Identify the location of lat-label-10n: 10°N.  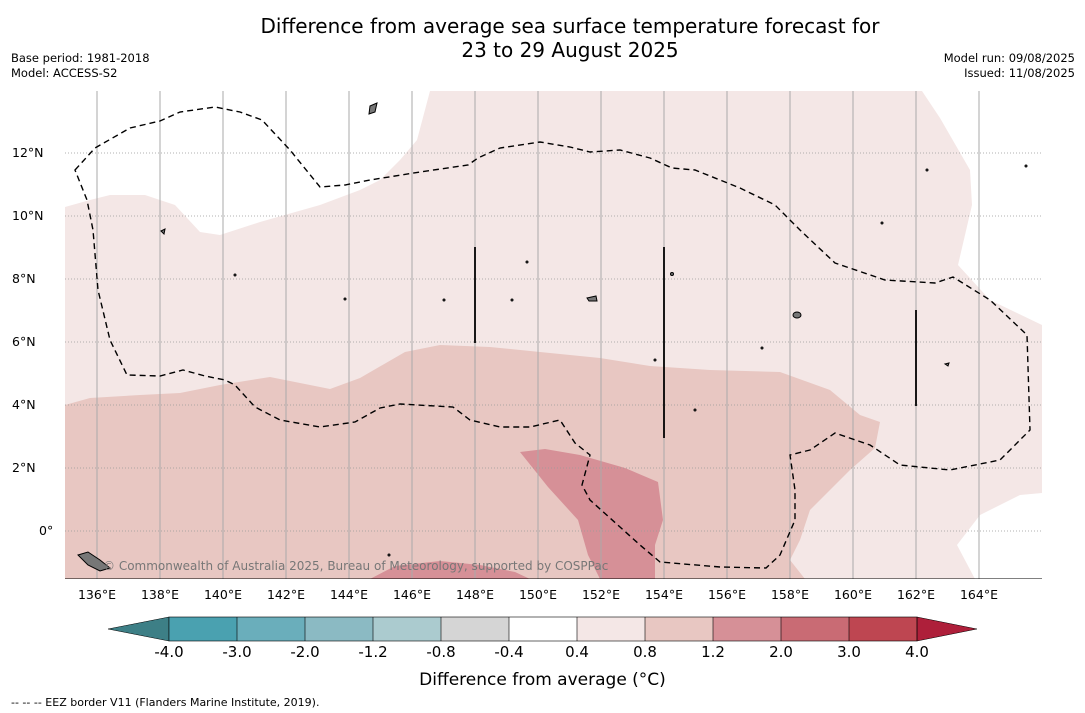
(28, 215).